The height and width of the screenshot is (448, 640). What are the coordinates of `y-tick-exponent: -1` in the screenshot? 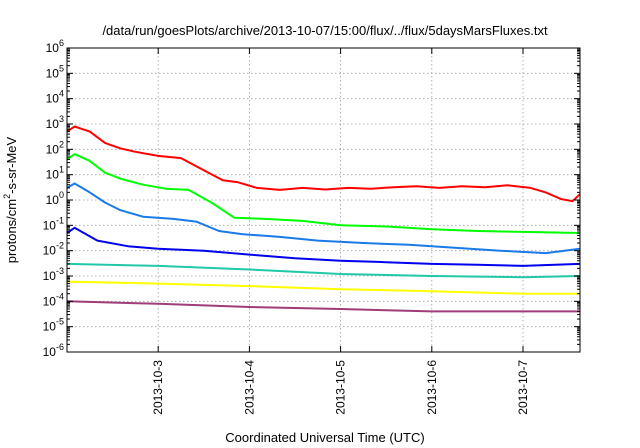 It's located at (60, 220).